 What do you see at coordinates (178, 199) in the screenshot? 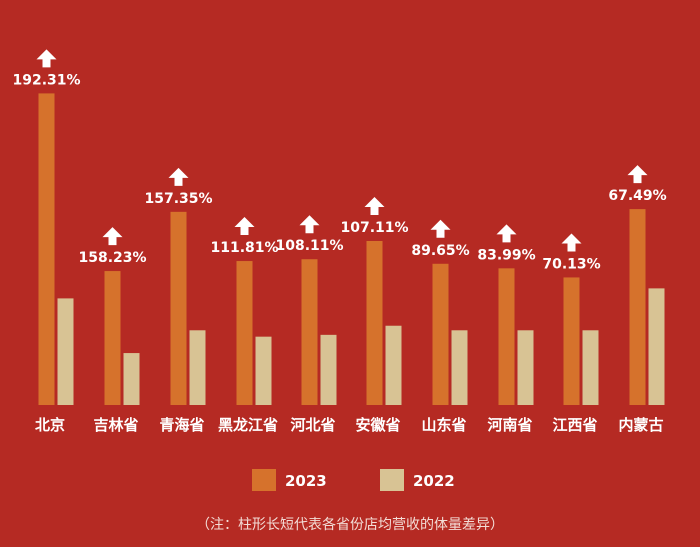
I see `growth-label-2: 157.35%` at bounding box center [178, 199].